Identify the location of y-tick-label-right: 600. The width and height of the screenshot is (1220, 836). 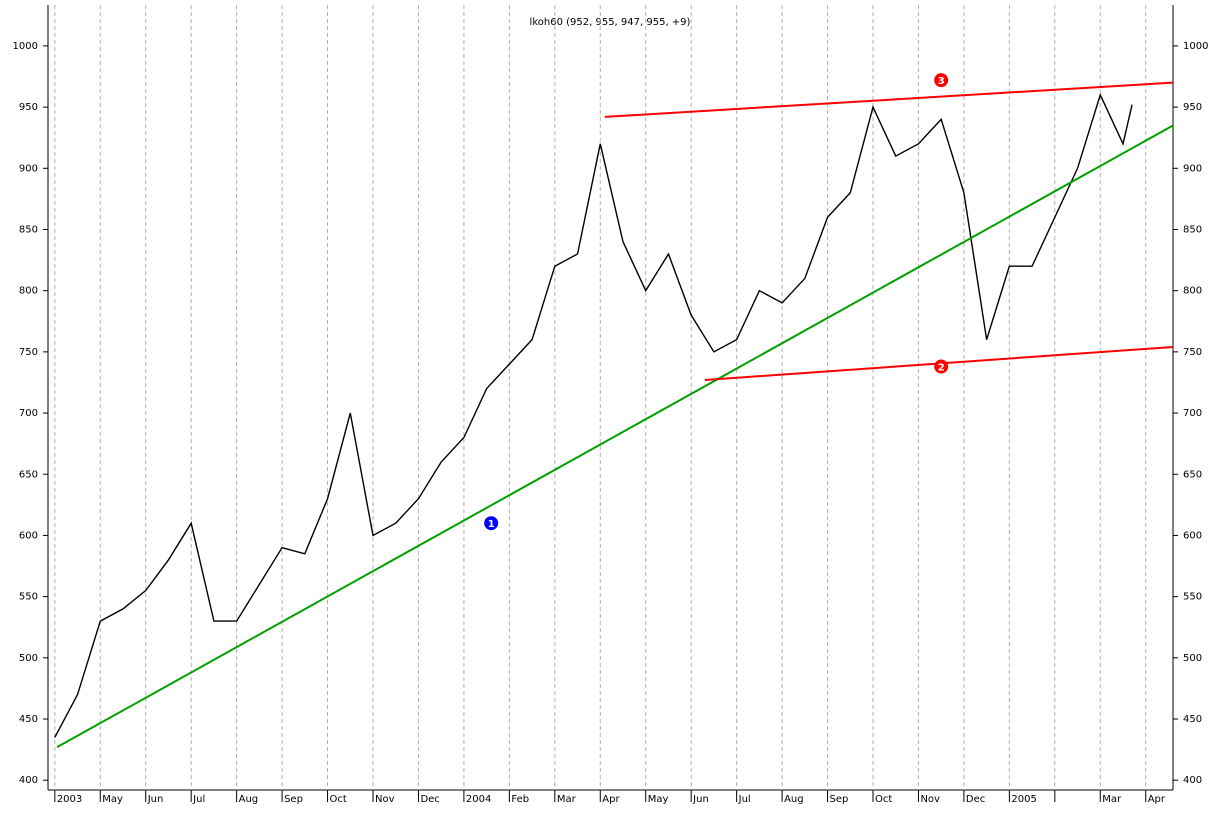
(1192, 535).